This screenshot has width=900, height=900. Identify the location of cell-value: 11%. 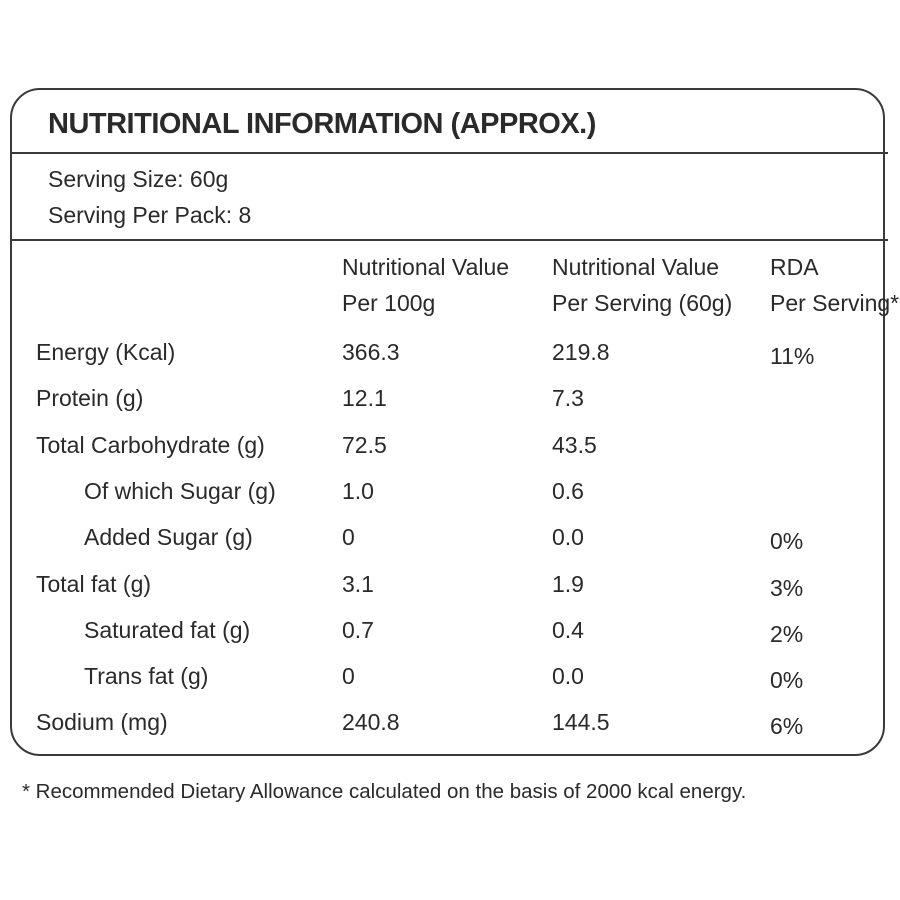
(792, 356).